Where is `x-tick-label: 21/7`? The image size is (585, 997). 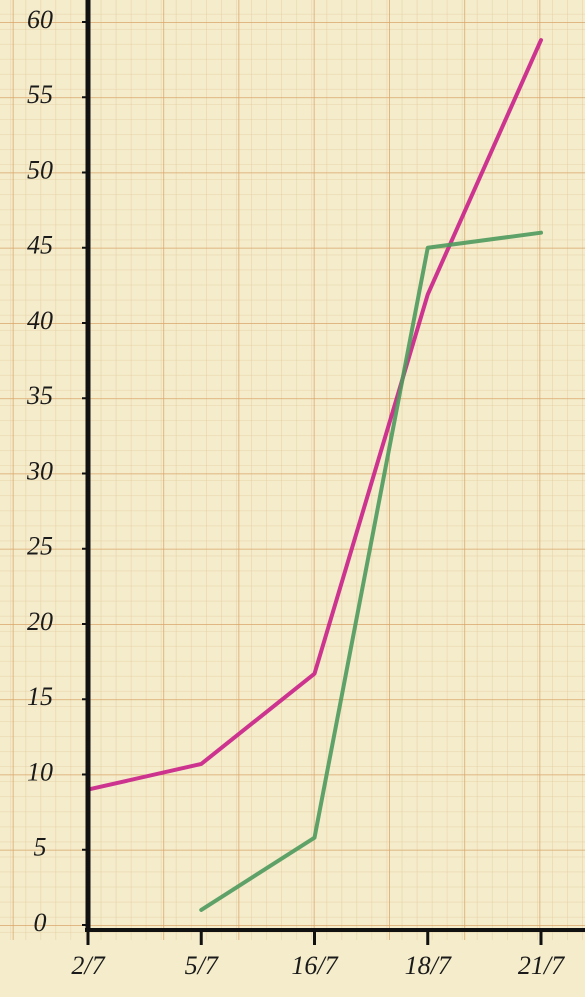
x-tick-label: 21/7 is located at coordinates (541, 965).